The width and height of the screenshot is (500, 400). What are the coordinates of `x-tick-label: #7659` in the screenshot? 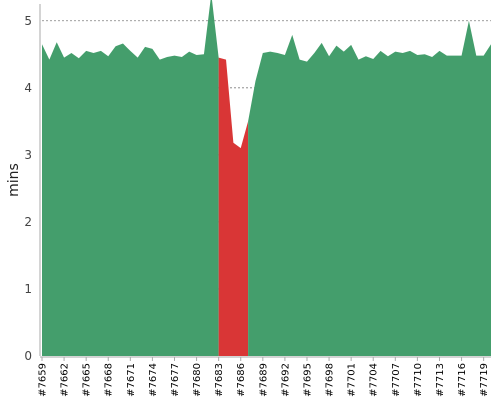 It's located at (43, 380).